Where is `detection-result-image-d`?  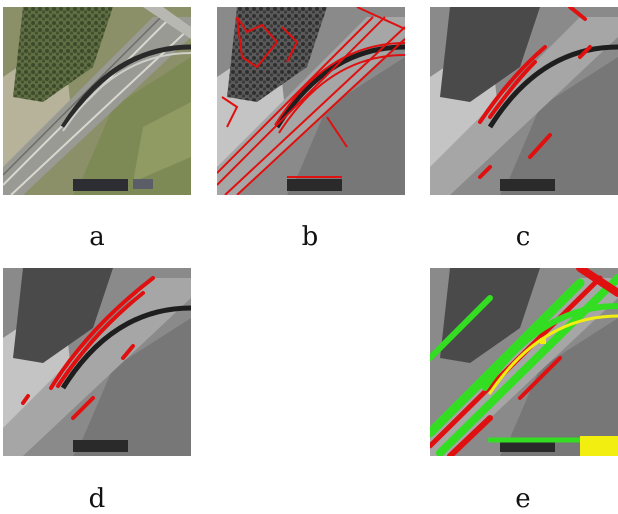 detection-result-image-d is located at coordinates (97, 362).